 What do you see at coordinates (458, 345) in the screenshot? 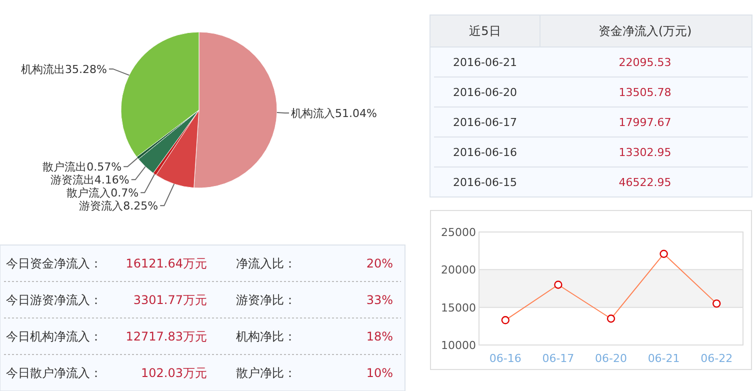
I see `y-tick-label: 10000` at bounding box center [458, 345].